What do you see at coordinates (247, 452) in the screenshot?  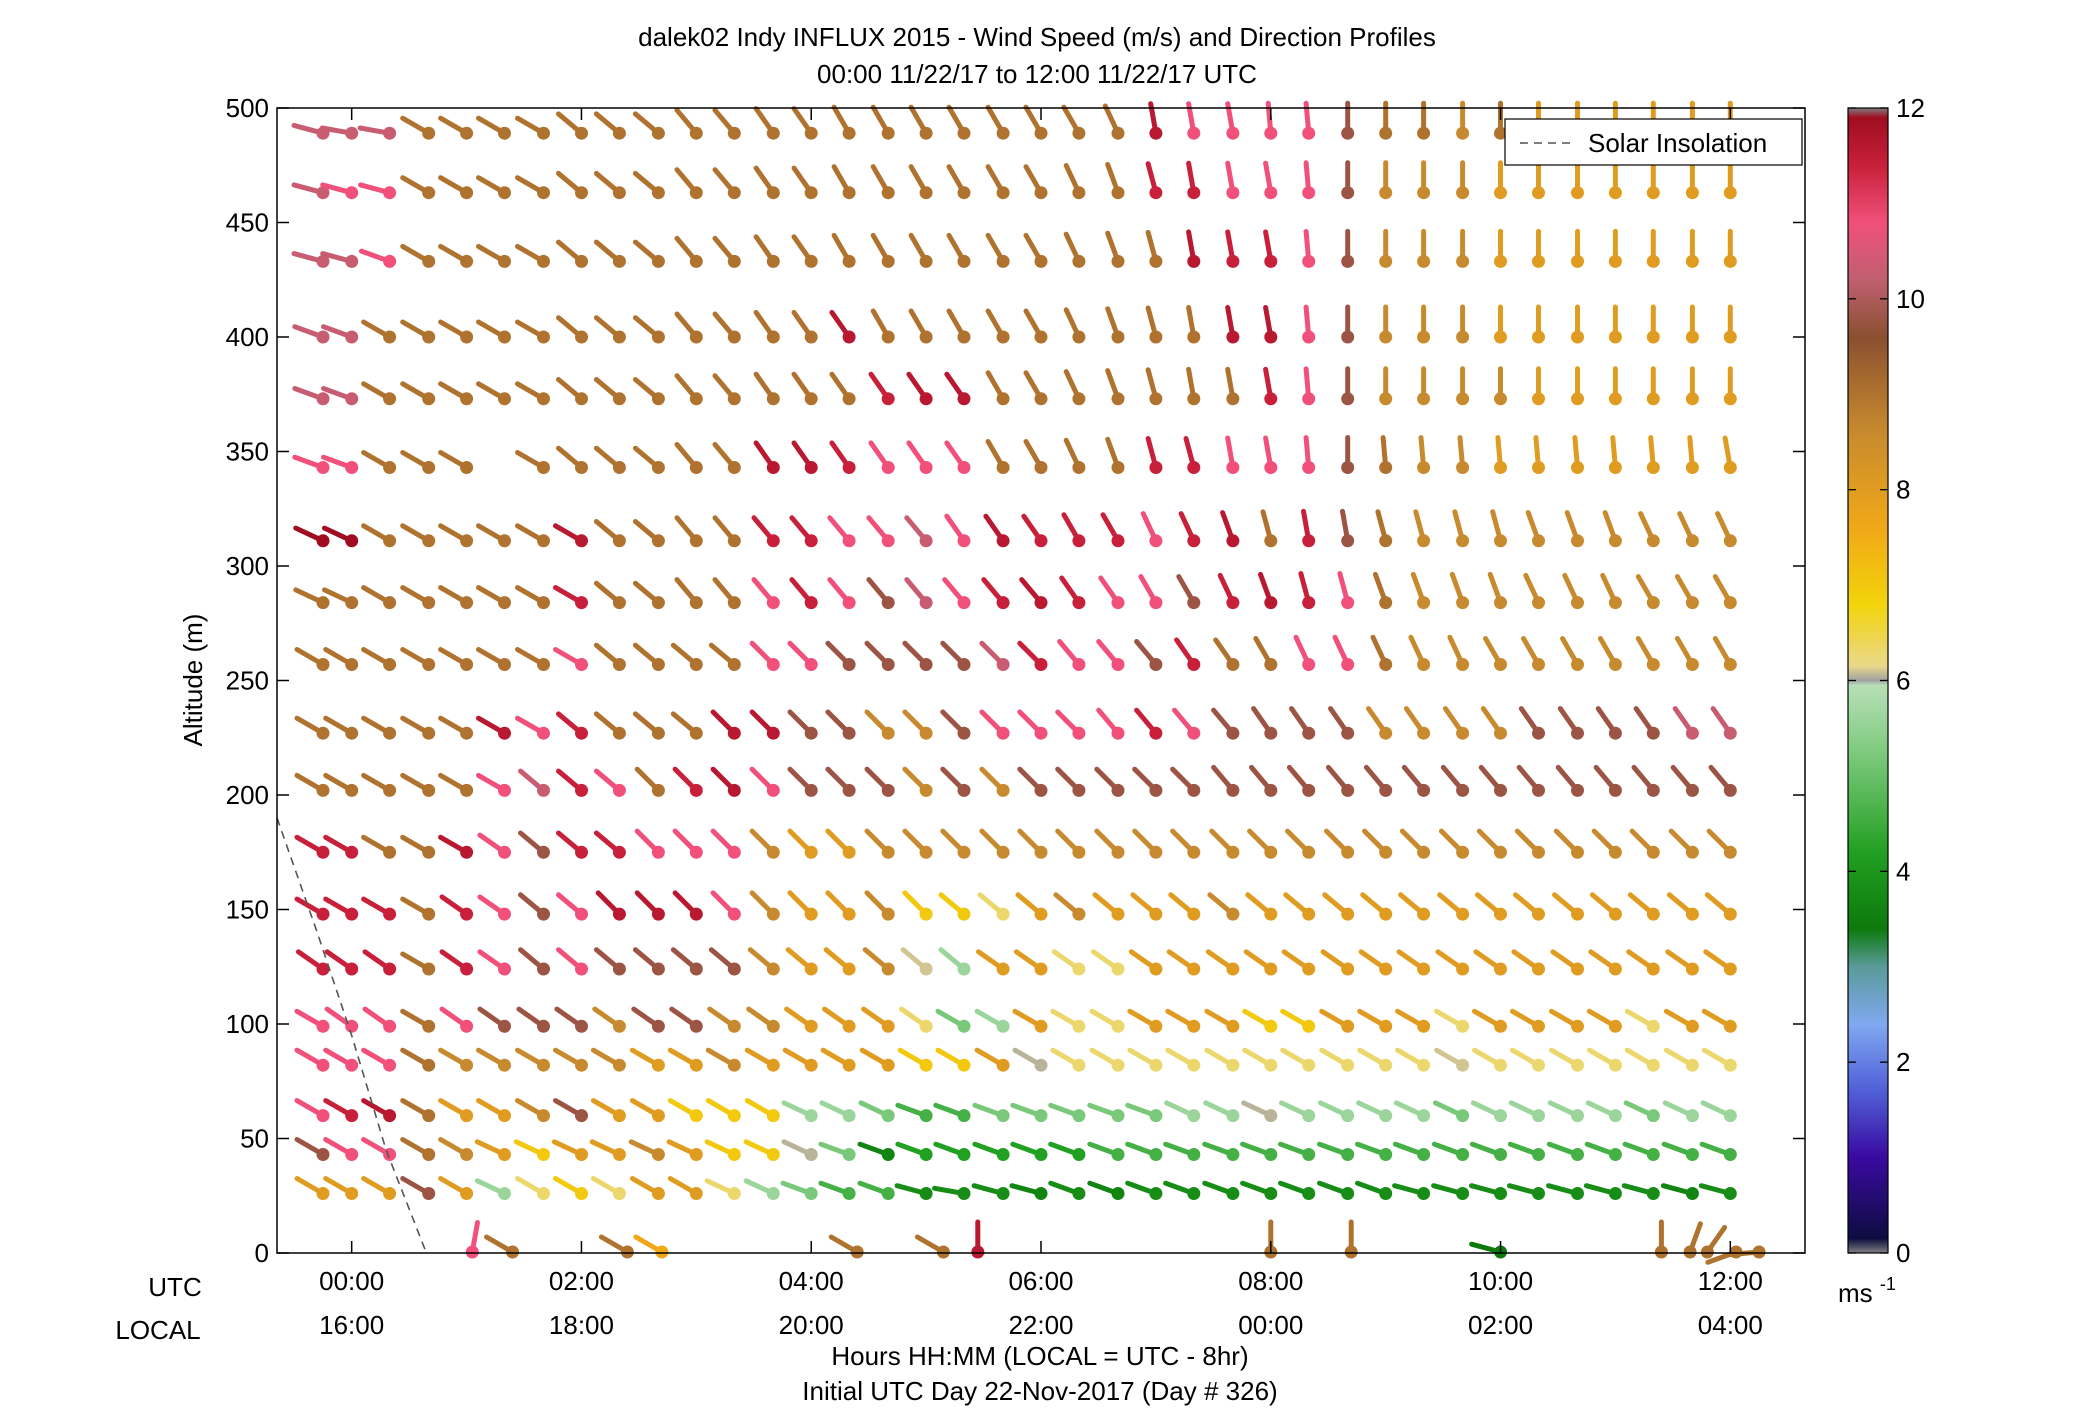 I see `y-tick-label: 350` at bounding box center [247, 452].